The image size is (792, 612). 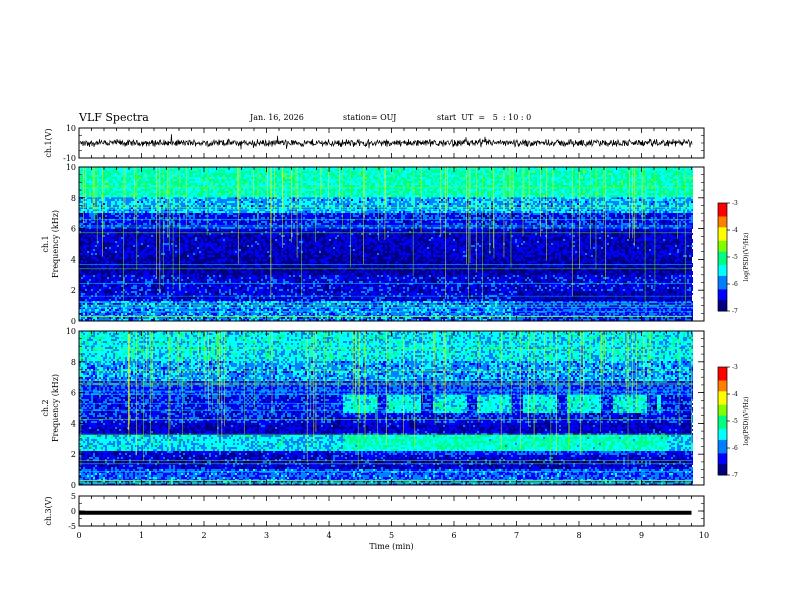 I want to click on y-axis-label: ch.1(V), so click(x=48, y=142).